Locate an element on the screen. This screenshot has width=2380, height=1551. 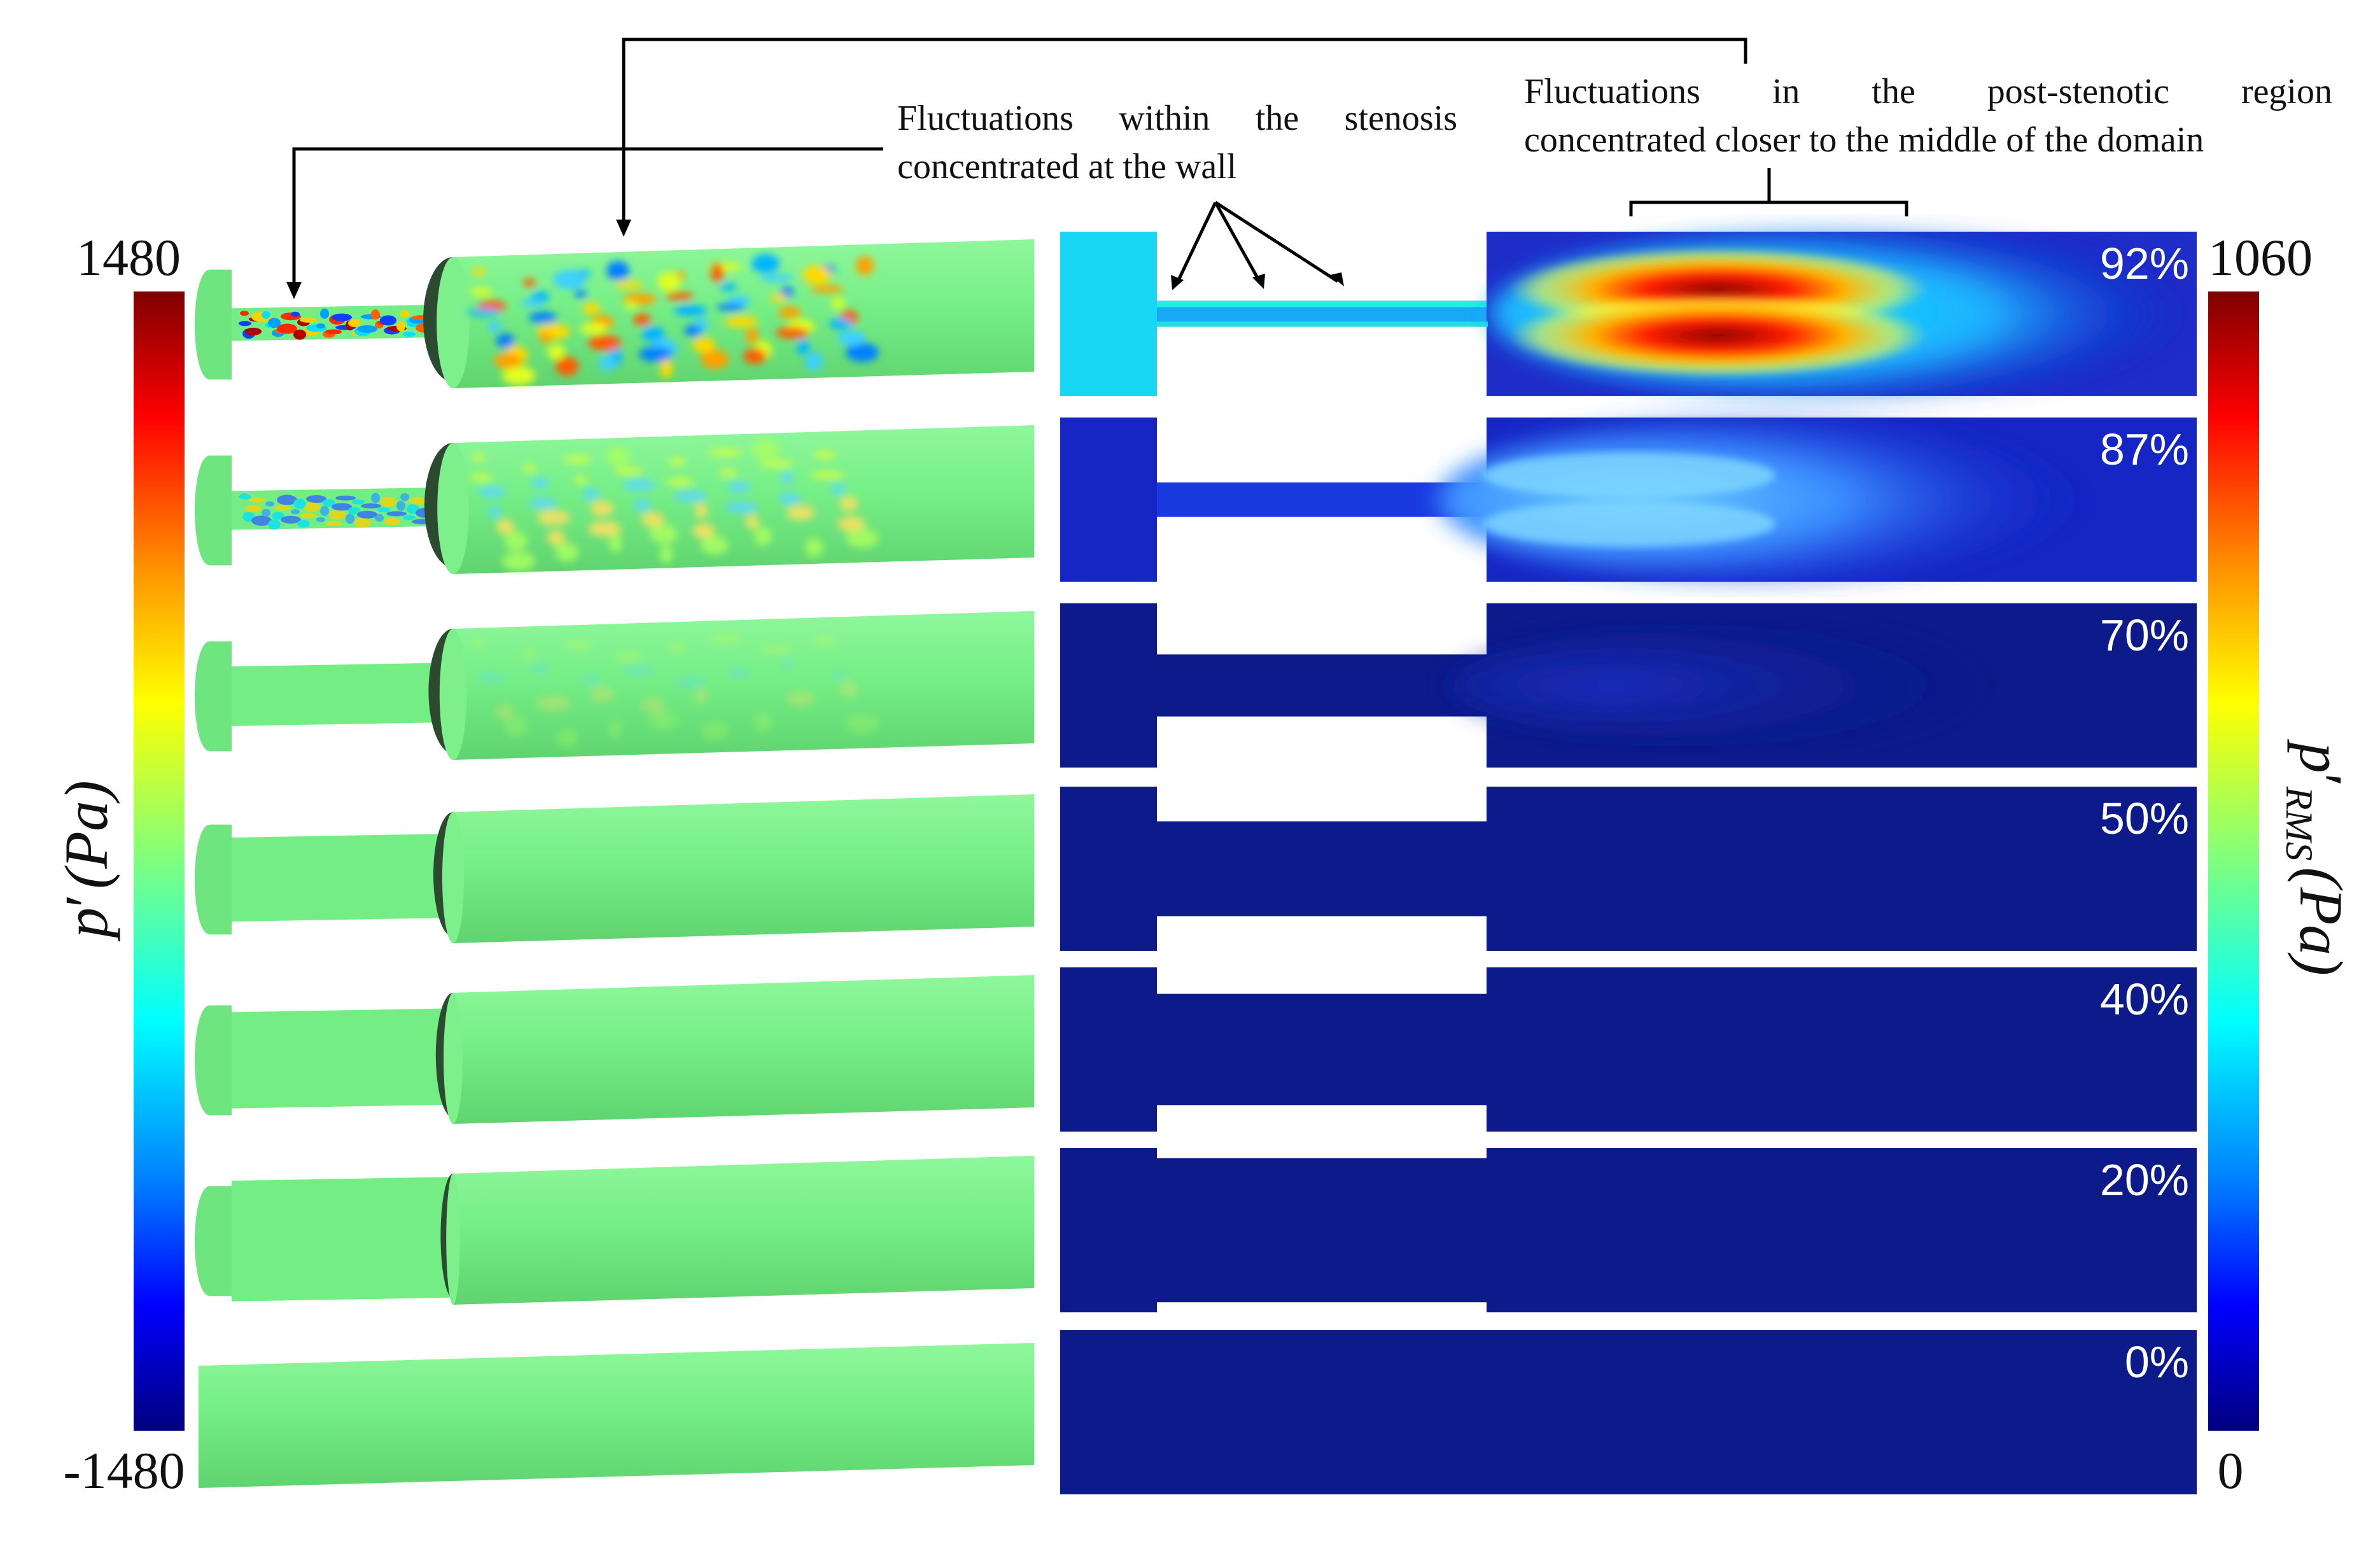
throat-fluctuations is located at coordinates (337, 324).